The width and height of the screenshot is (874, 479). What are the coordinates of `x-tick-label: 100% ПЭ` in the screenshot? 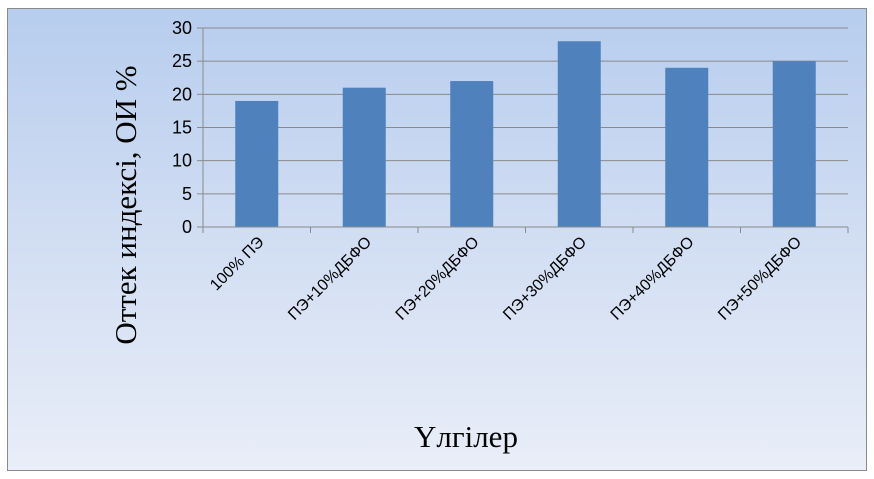 It's located at (237, 264).